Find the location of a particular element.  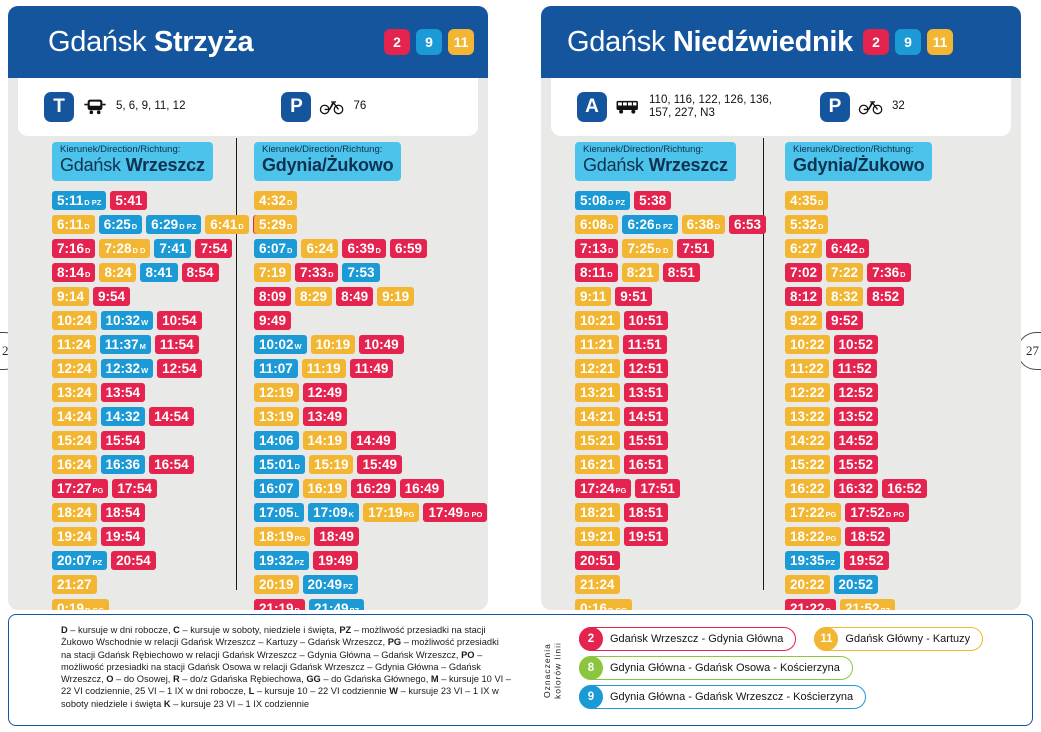

departure-chip: 6:29 D PZ is located at coordinates (174, 225).